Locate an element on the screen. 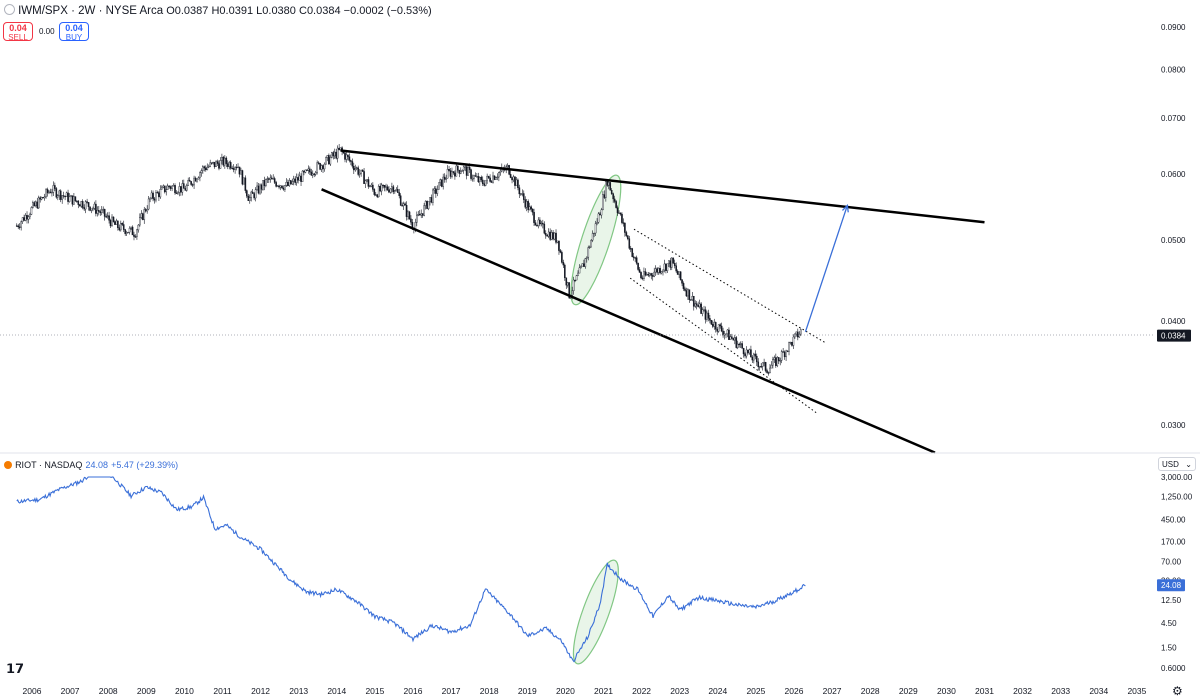 The width and height of the screenshot is (1200, 700). riot-last-badge is located at coordinates (1171, 585).